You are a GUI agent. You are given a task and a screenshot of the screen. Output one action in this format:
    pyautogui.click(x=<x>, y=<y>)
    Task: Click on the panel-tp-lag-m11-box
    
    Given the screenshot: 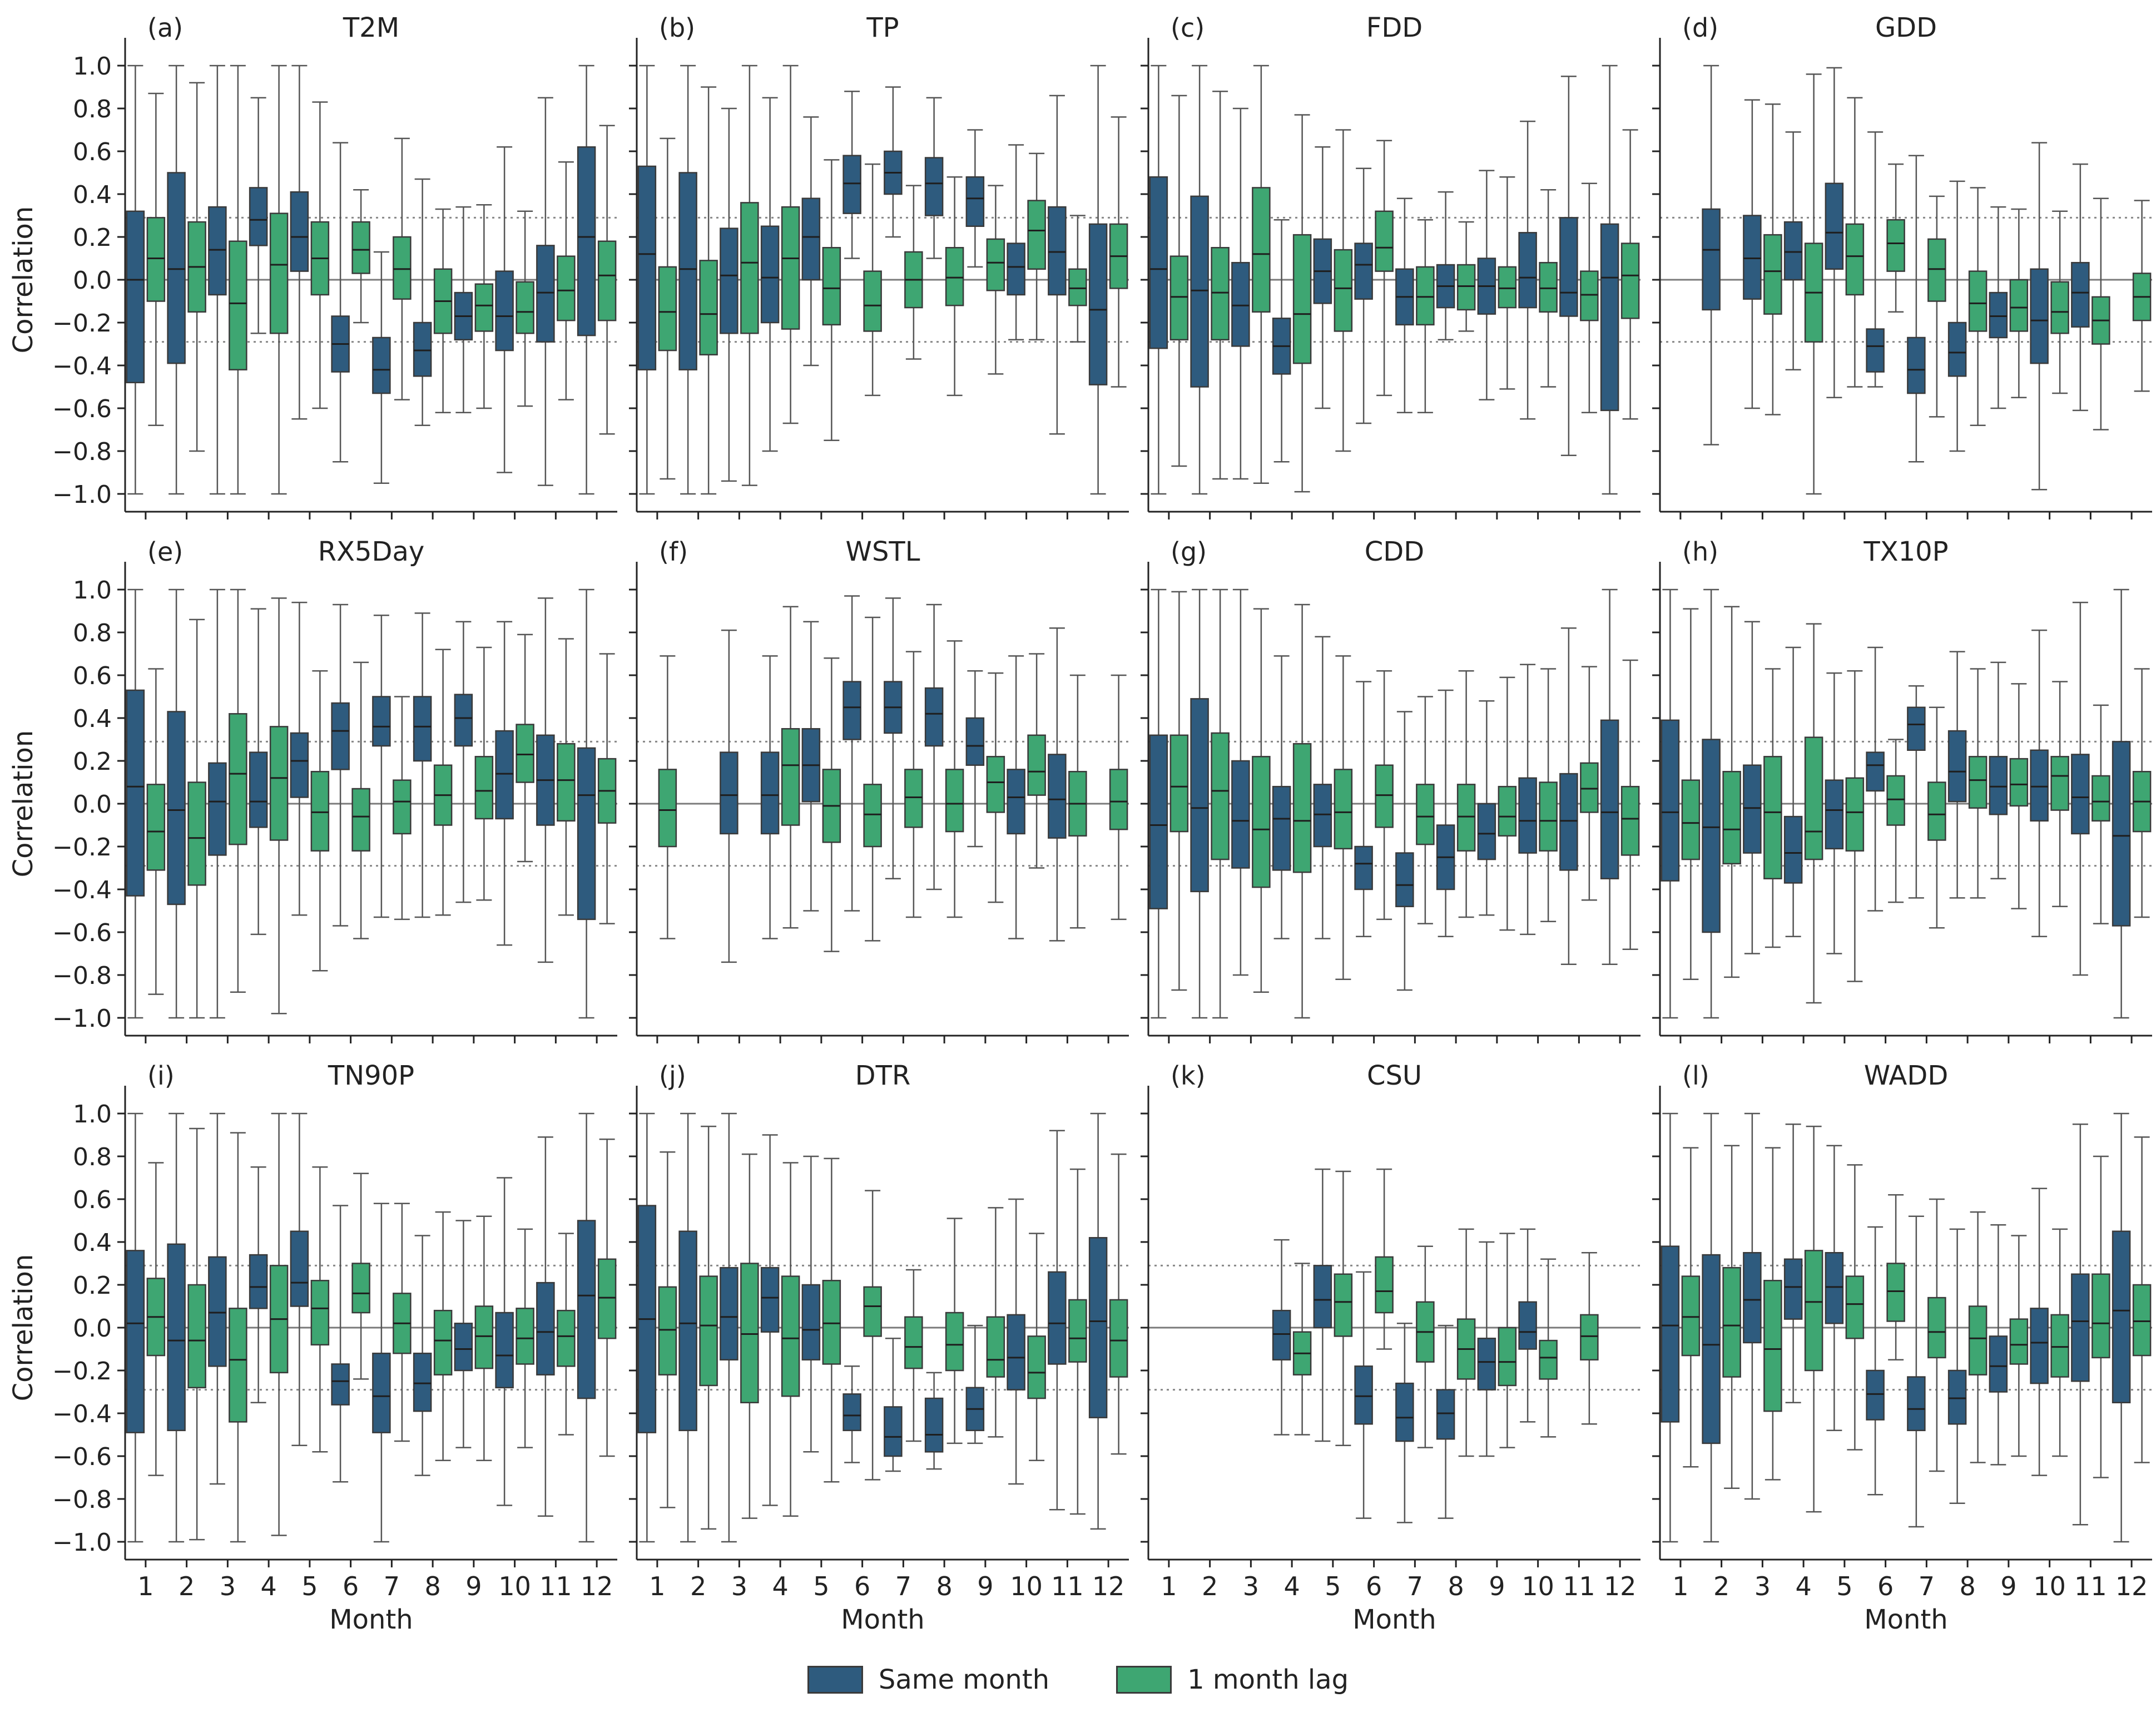 What is the action you would take?
    pyautogui.click(x=1077, y=287)
    